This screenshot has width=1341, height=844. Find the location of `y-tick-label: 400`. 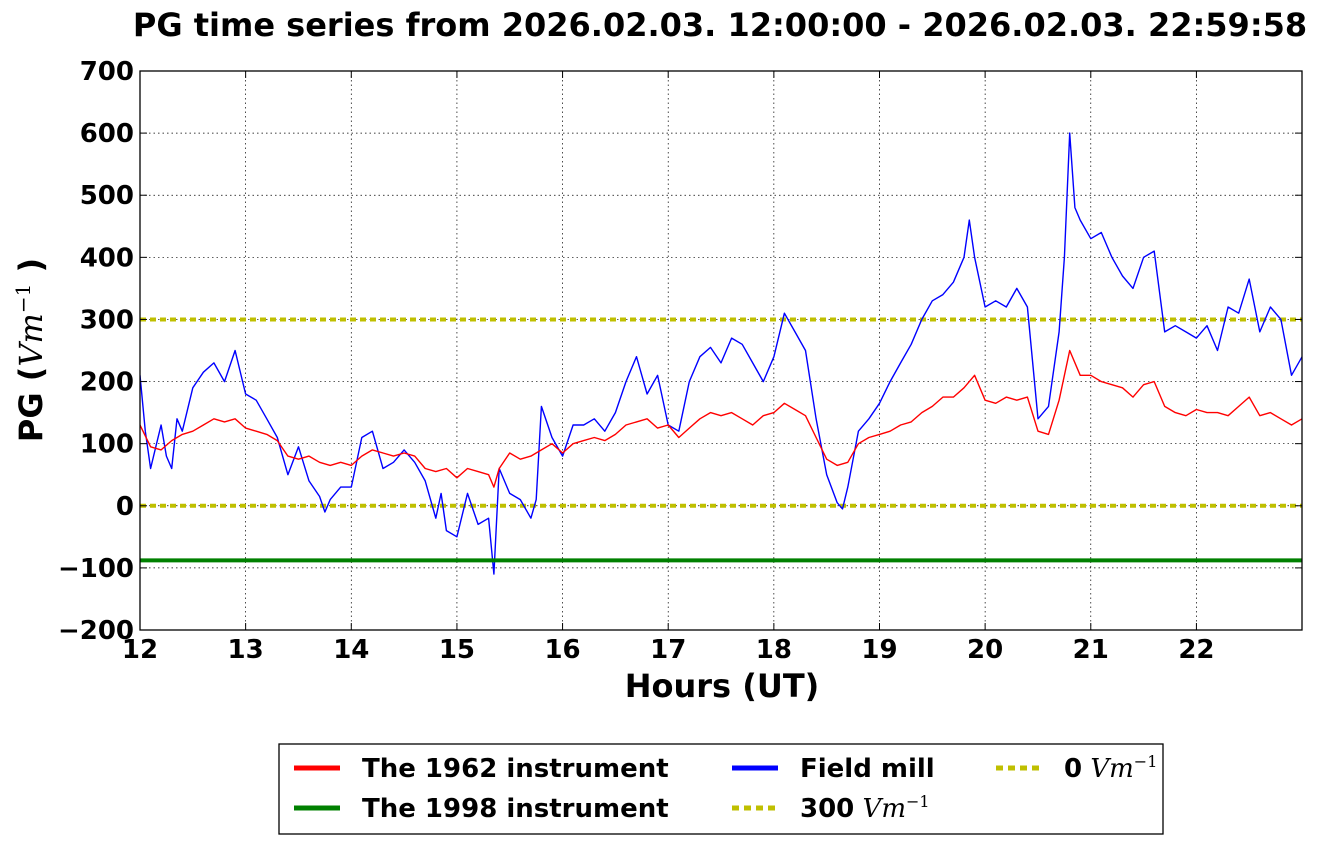

y-tick-label: 400 is located at coordinates (107, 258).